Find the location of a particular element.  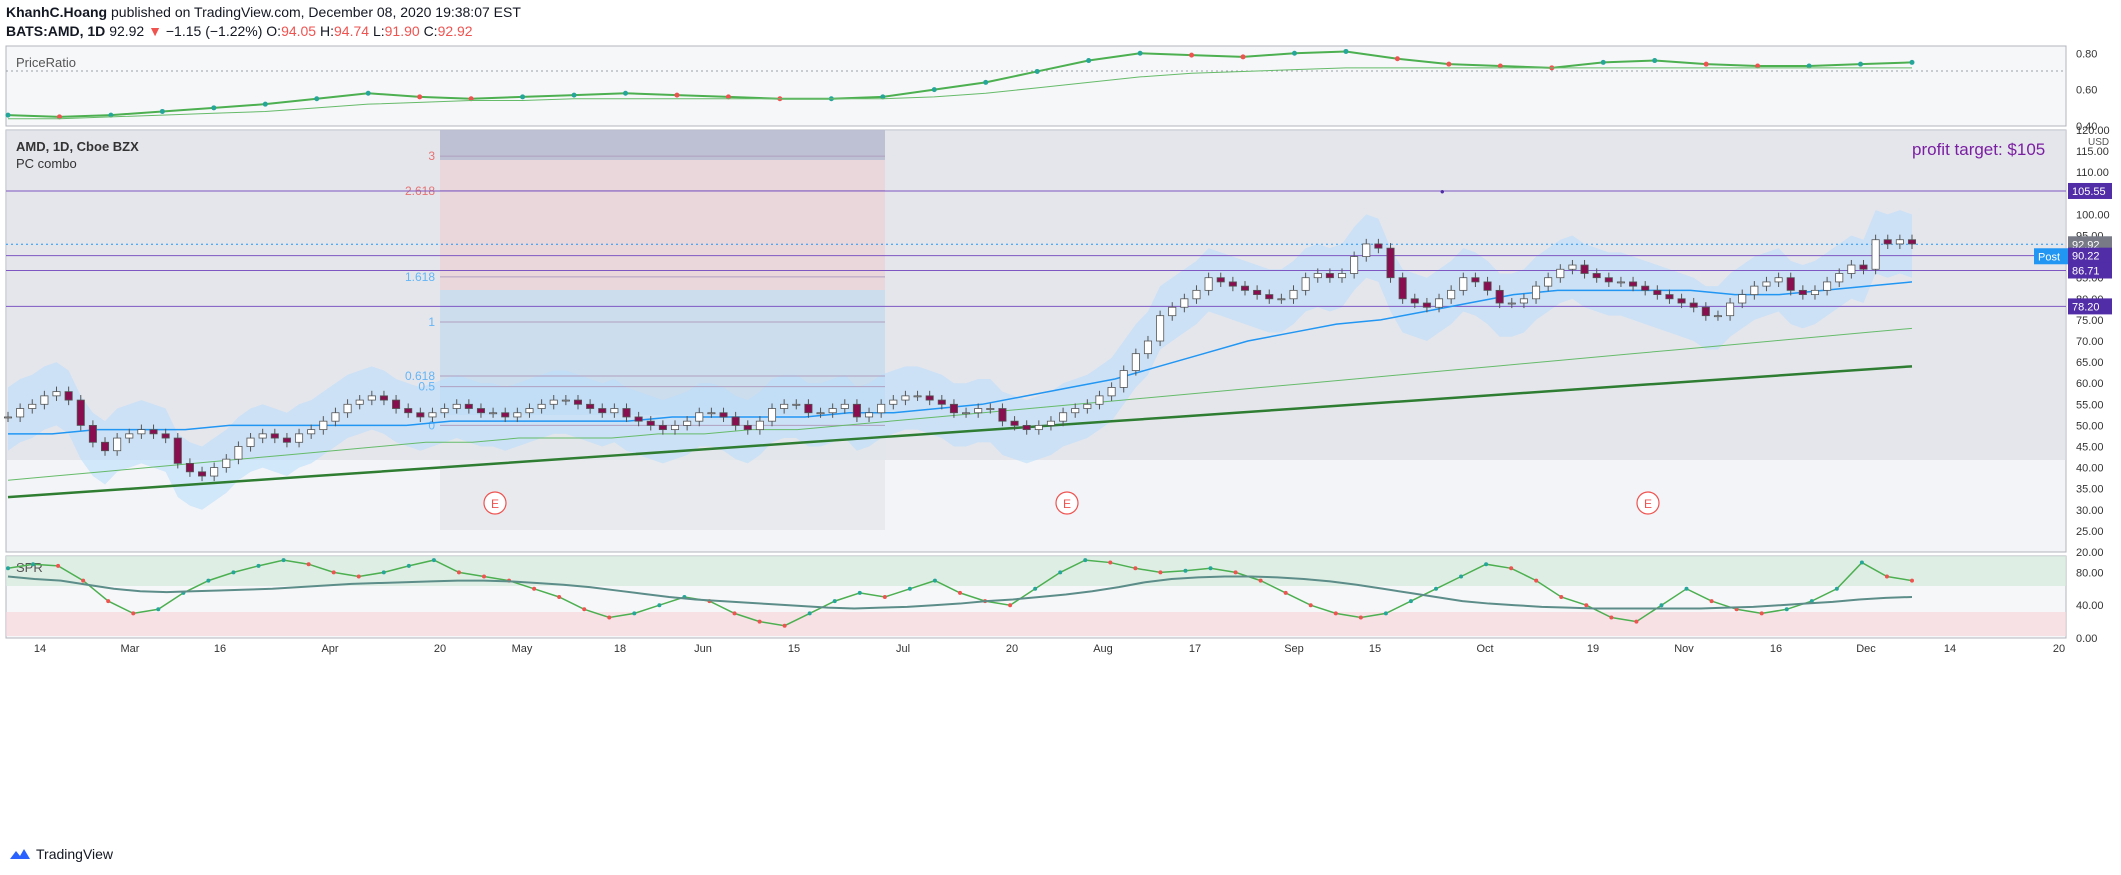

price-ratio-tick-label: 0.80 is located at coordinates (2086, 54).